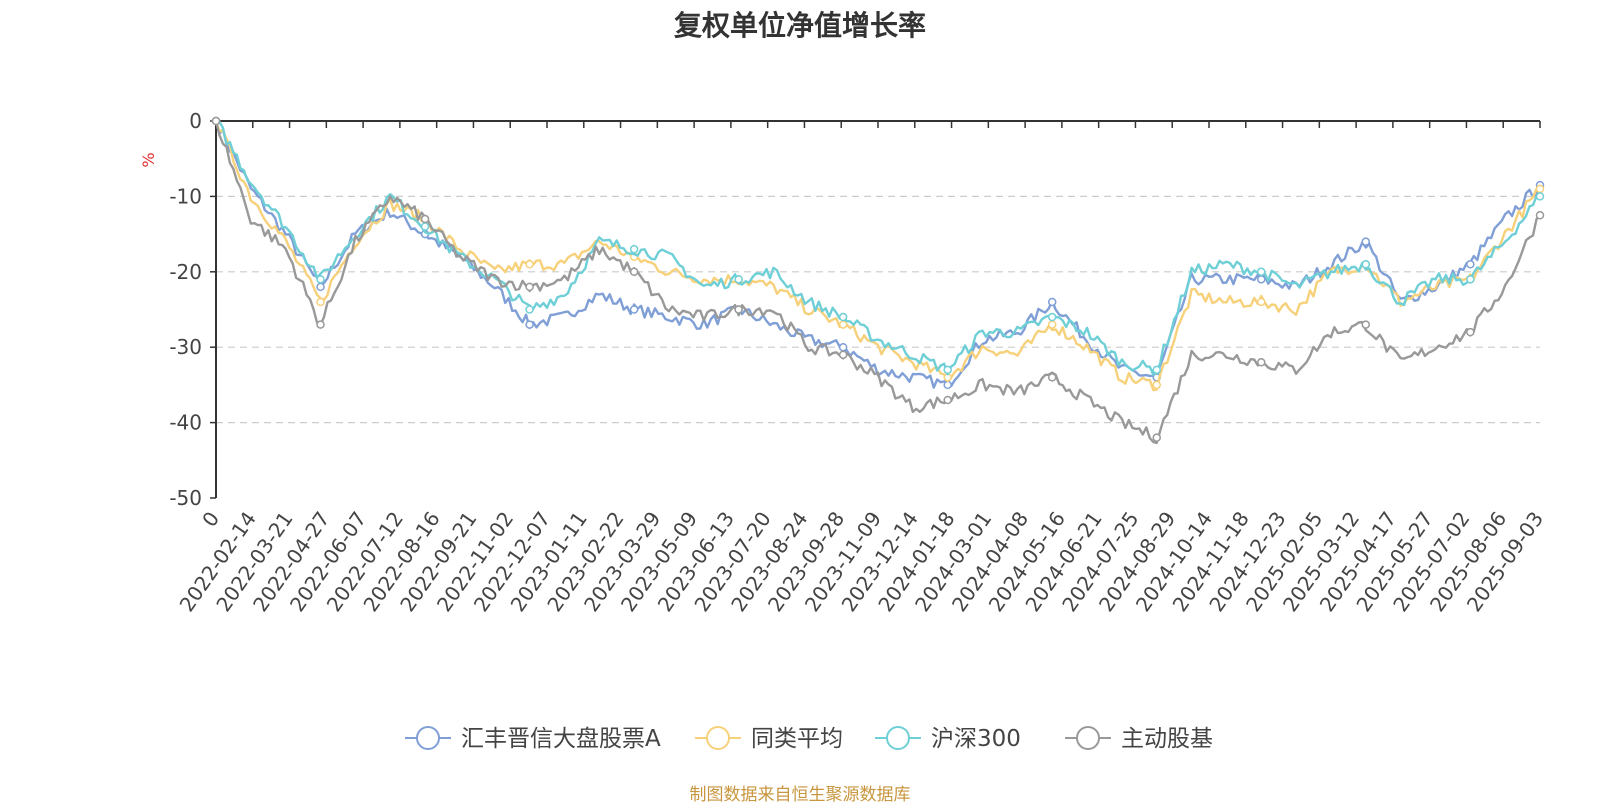 Image resolution: width=1600 pixels, height=805 pixels. I want to click on chart-title: 复权单位净值增长率, so click(799, 25).